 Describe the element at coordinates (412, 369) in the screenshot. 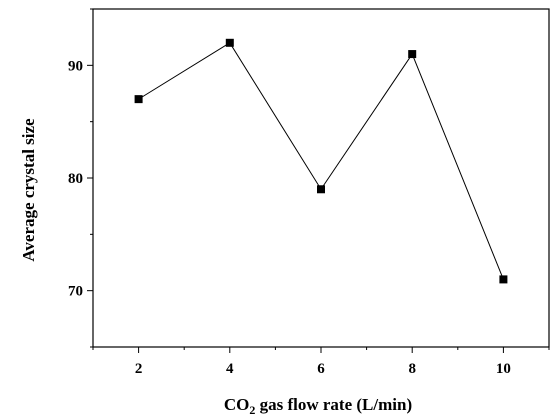

I see `x-tick-label: 8` at that location.